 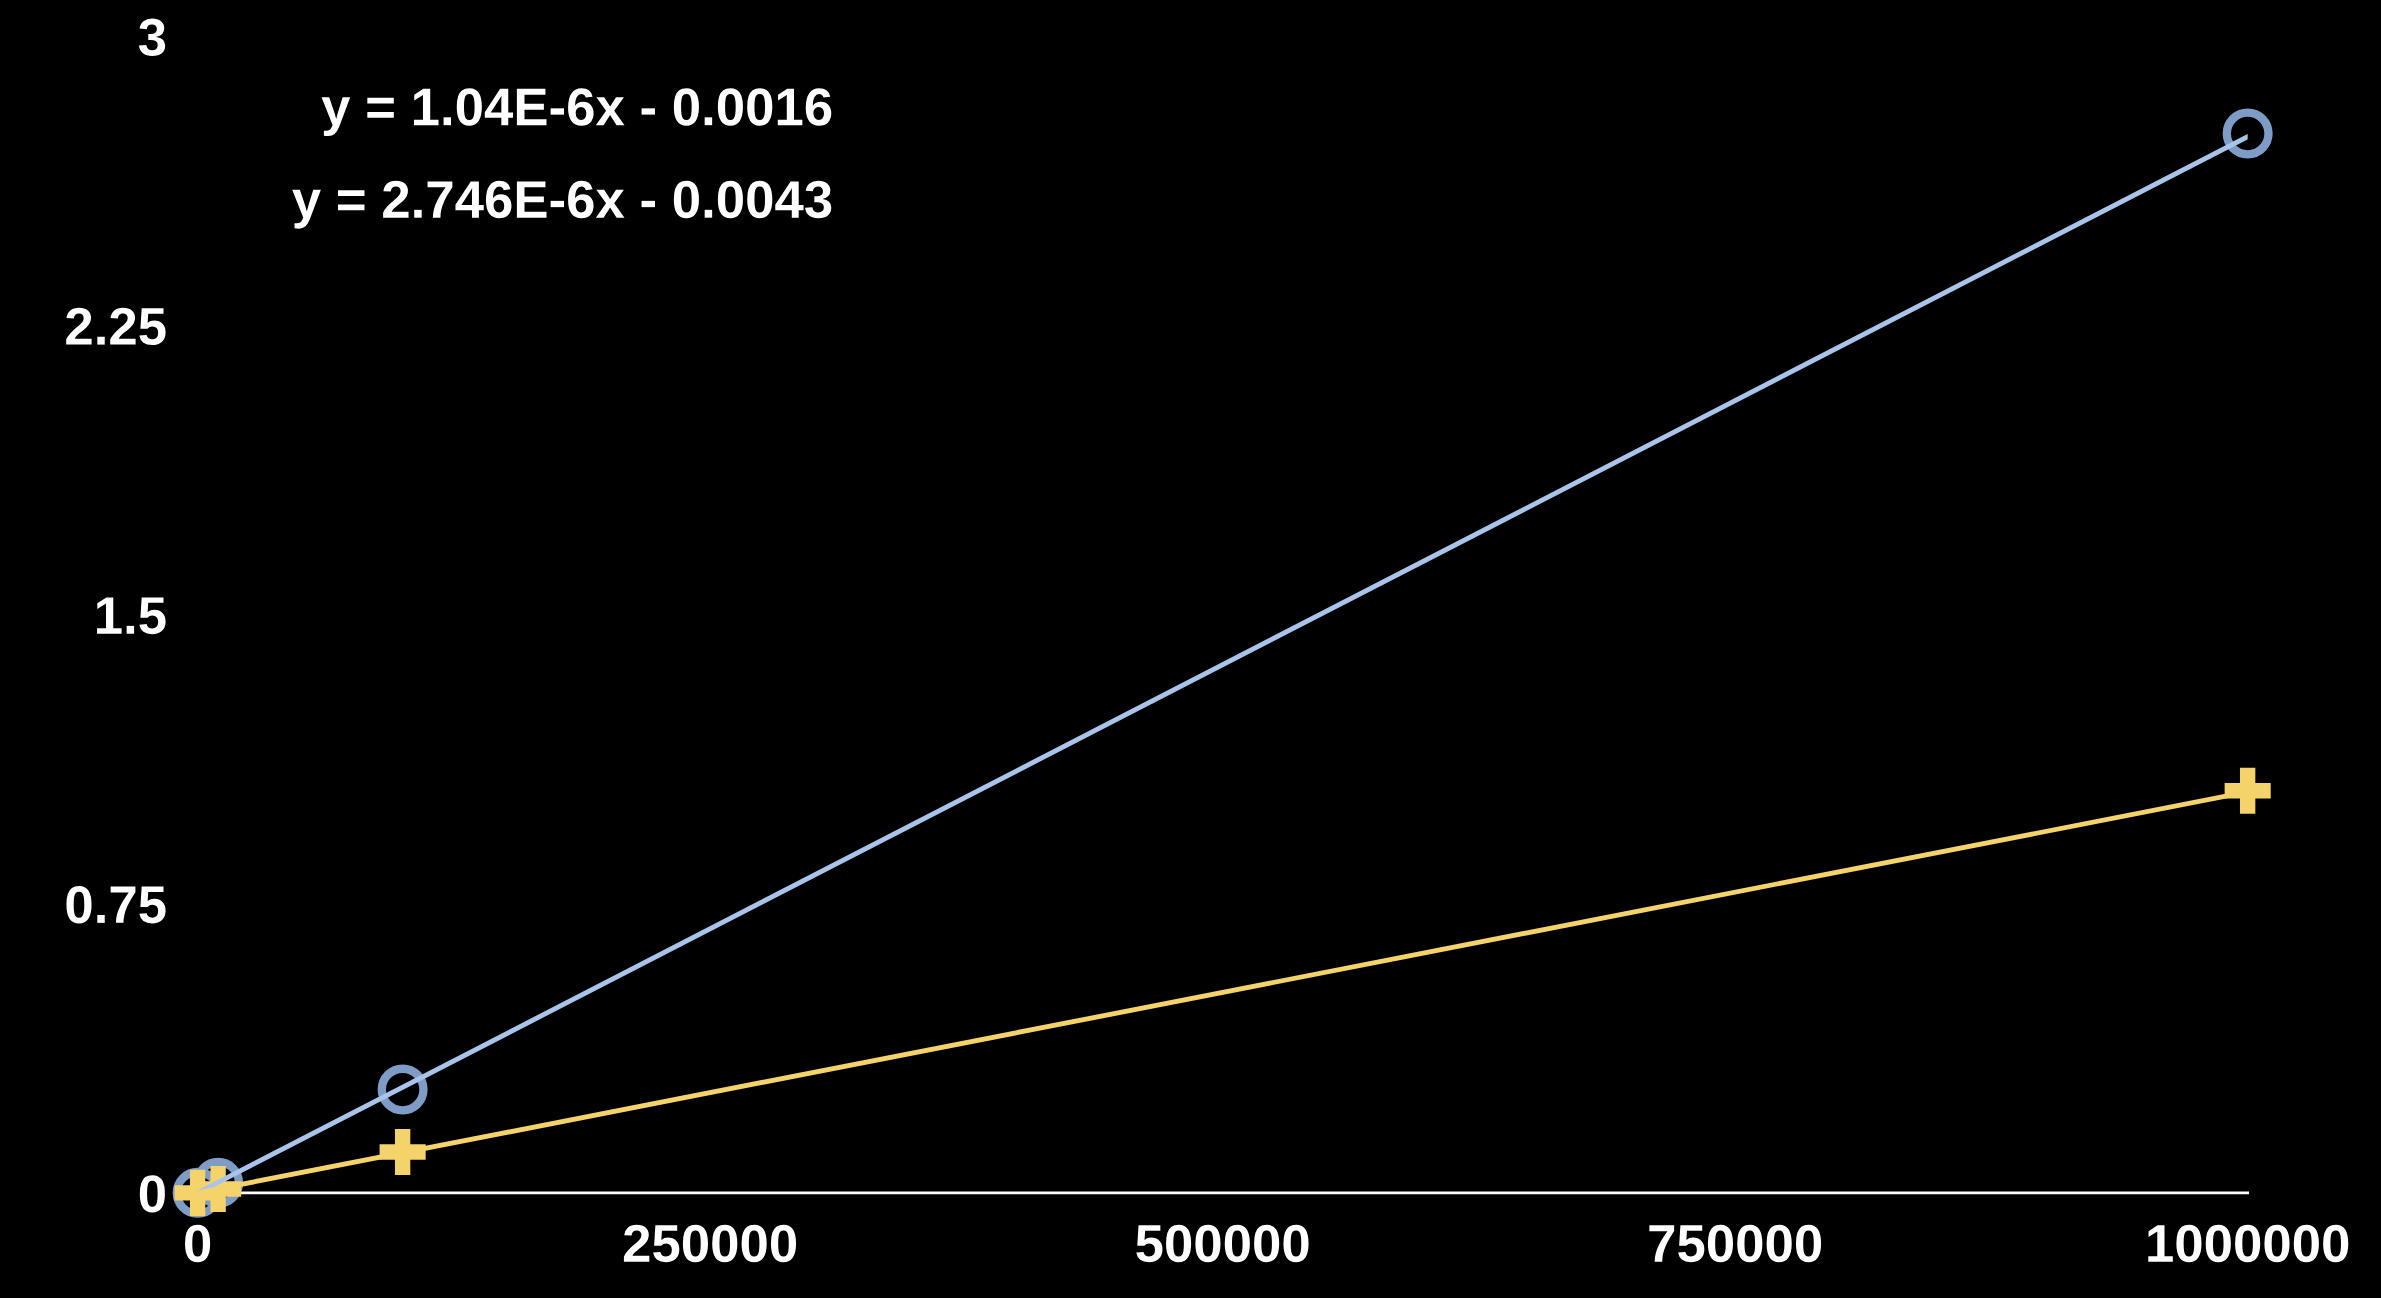 I want to click on y-tick-label: 0.75, so click(x=116, y=905).